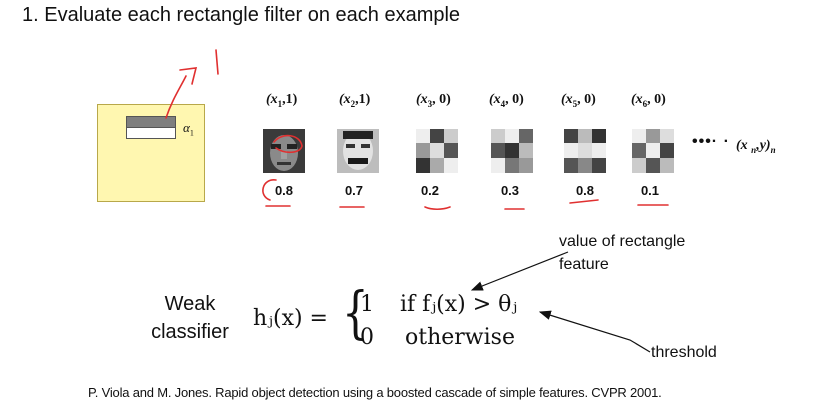 The height and width of the screenshot is (411, 829). Describe the element at coordinates (190, 304) in the screenshot. I see `weak-label-line1: Weak` at that location.